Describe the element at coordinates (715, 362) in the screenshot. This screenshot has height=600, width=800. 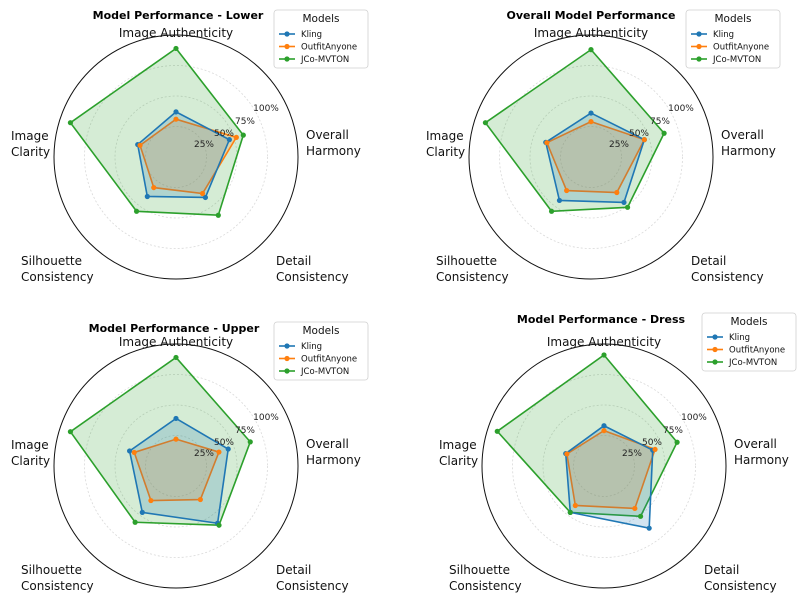
I see `legend-marker-jco-mvton` at that location.